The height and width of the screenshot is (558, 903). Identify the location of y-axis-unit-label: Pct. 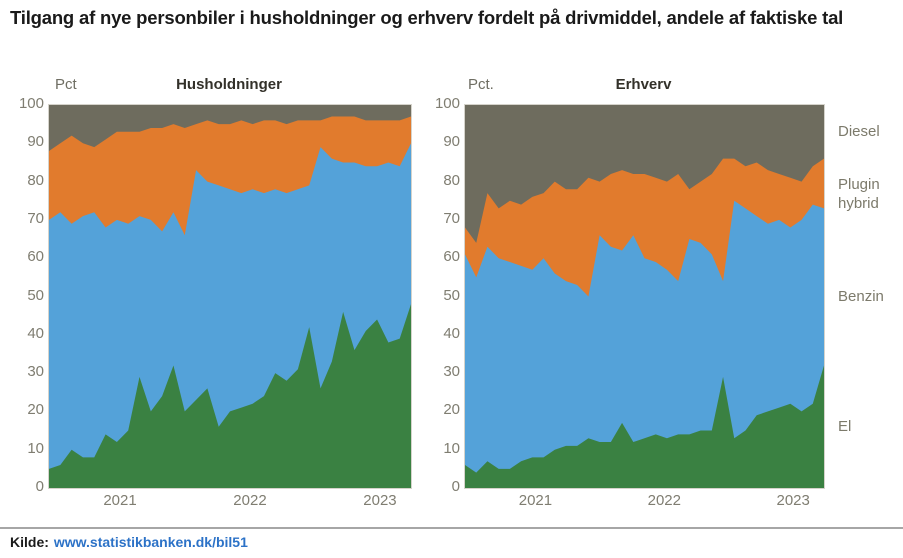
(66, 84).